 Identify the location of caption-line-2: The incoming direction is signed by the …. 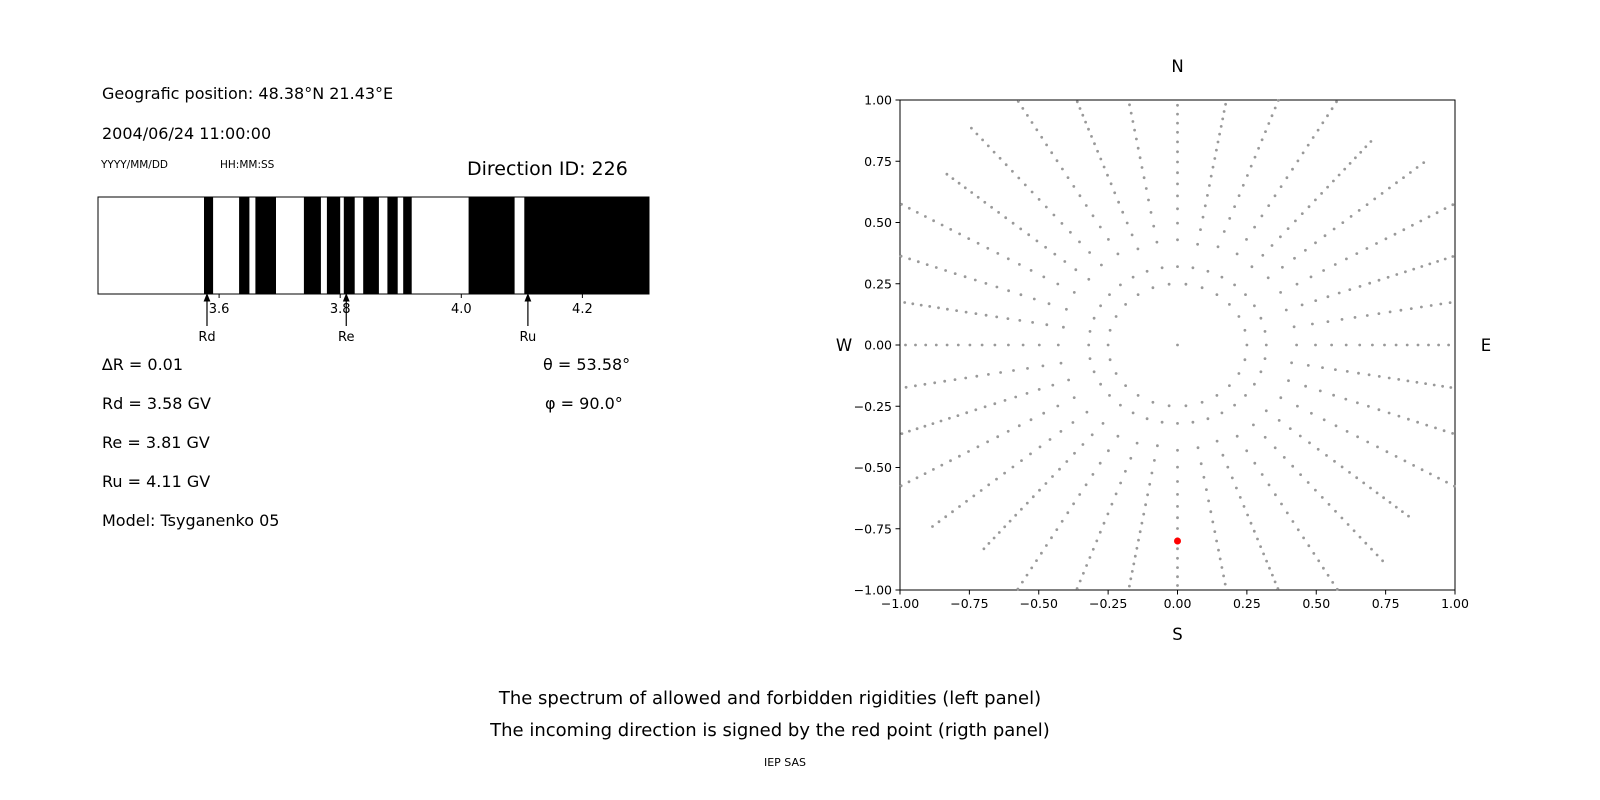
(770, 730).